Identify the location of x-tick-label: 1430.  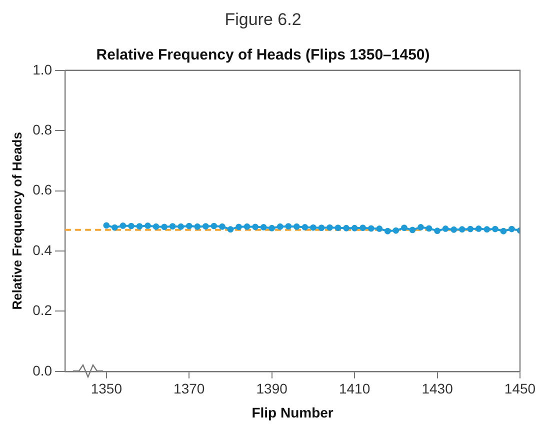
(438, 388).